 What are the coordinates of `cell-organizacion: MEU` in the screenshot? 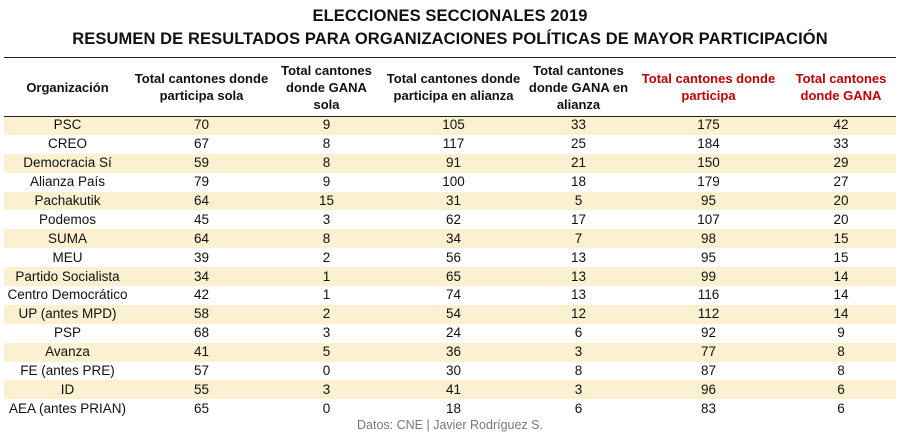 It's located at (67, 257).